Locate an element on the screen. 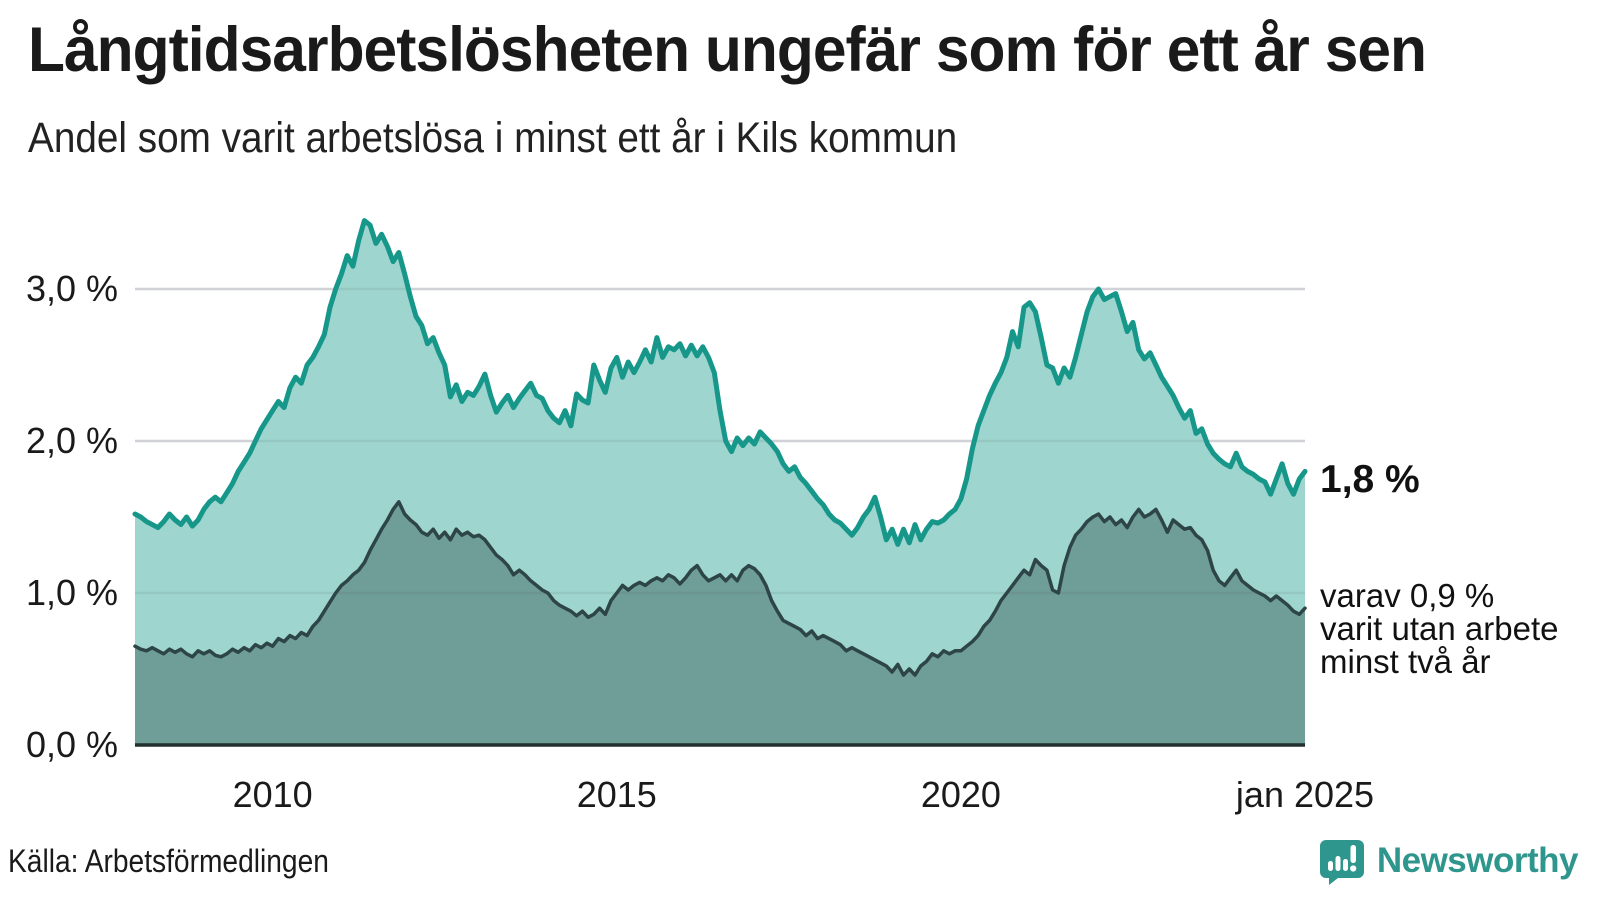  y-axis-label: 0,0 % is located at coordinates (72, 744).